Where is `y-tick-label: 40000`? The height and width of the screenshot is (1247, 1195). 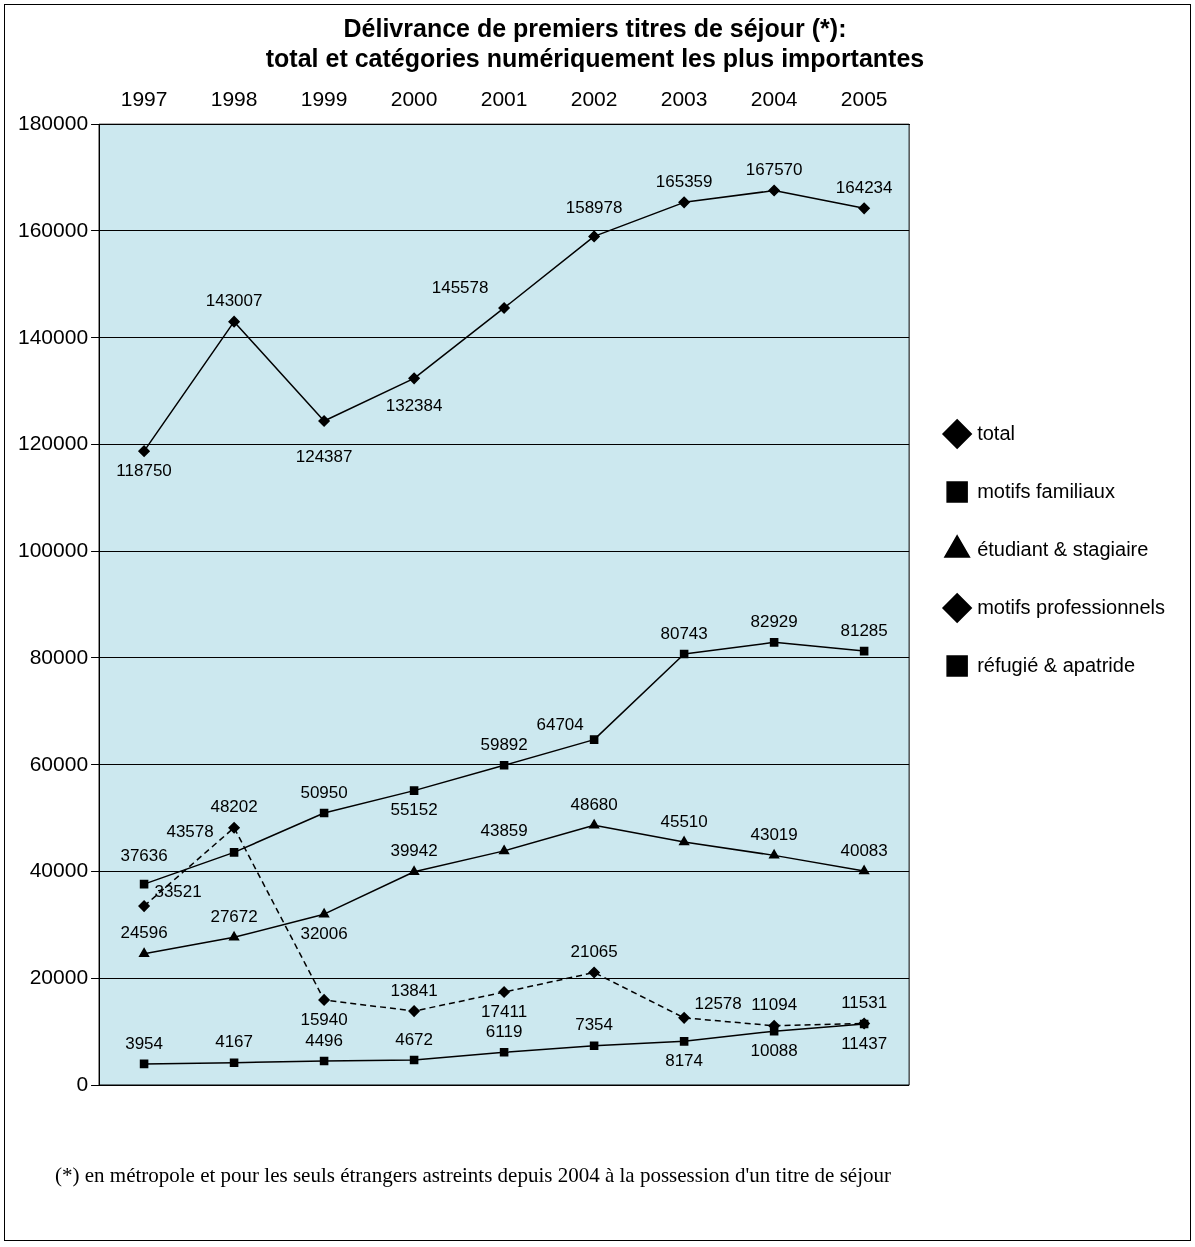
y-tick-label: 40000 is located at coordinates (59, 870).